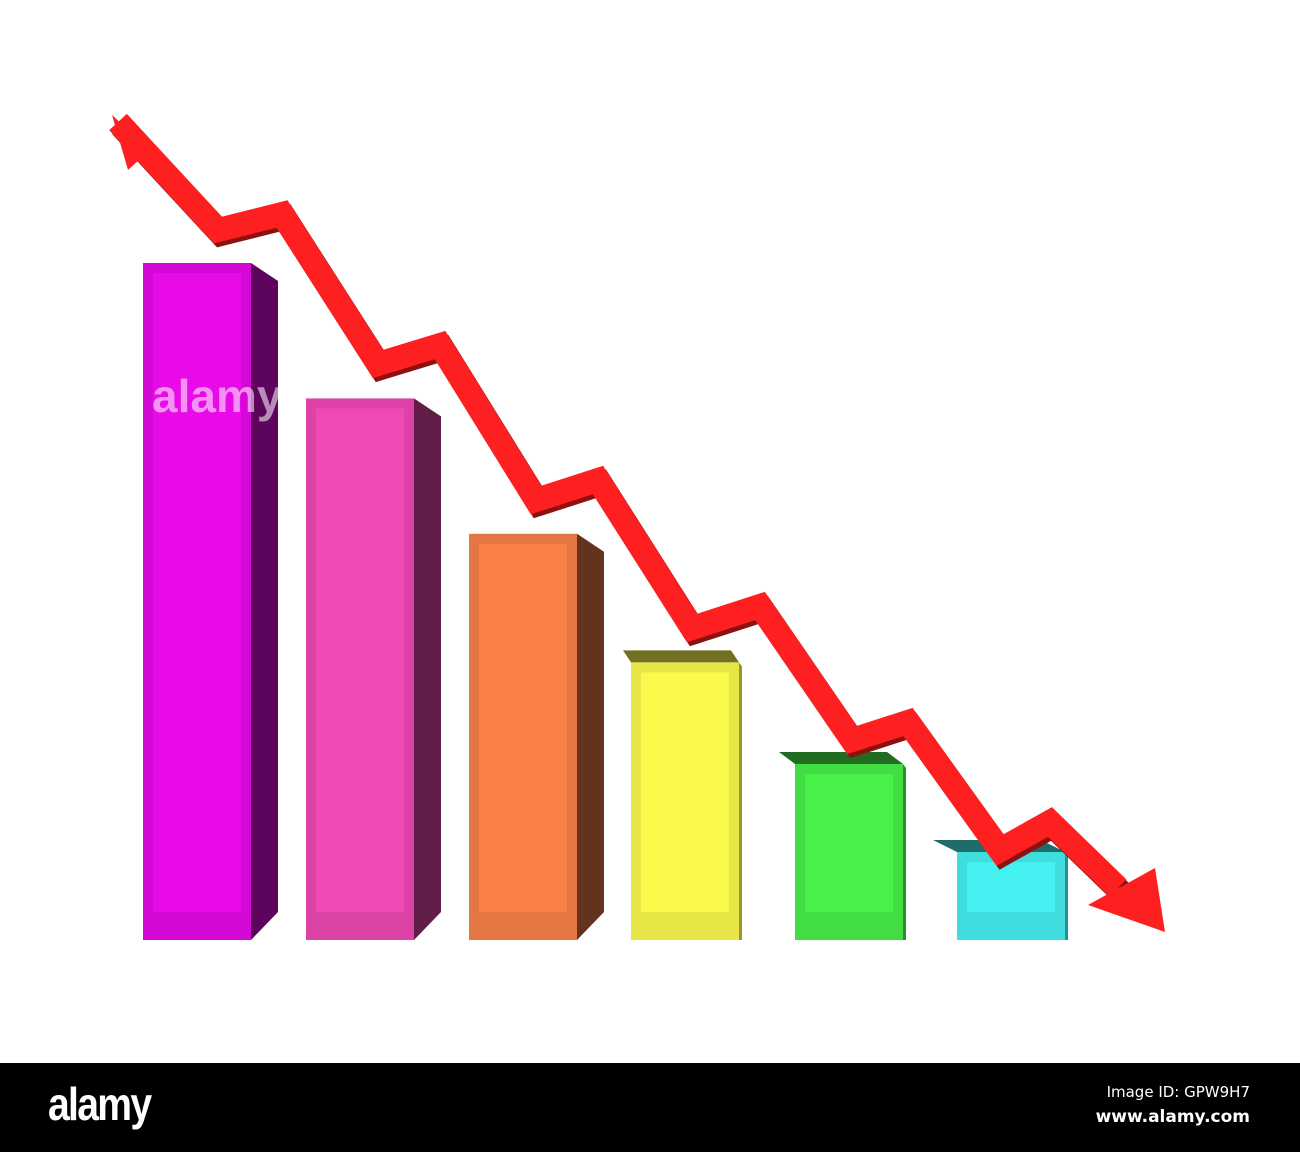 Image resolution: width=1300 pixels, height=1152 pixels. I want to click on footer-bar: alamy Image ID: GPW9H7 www.alamy.com, so click(650, 1107).